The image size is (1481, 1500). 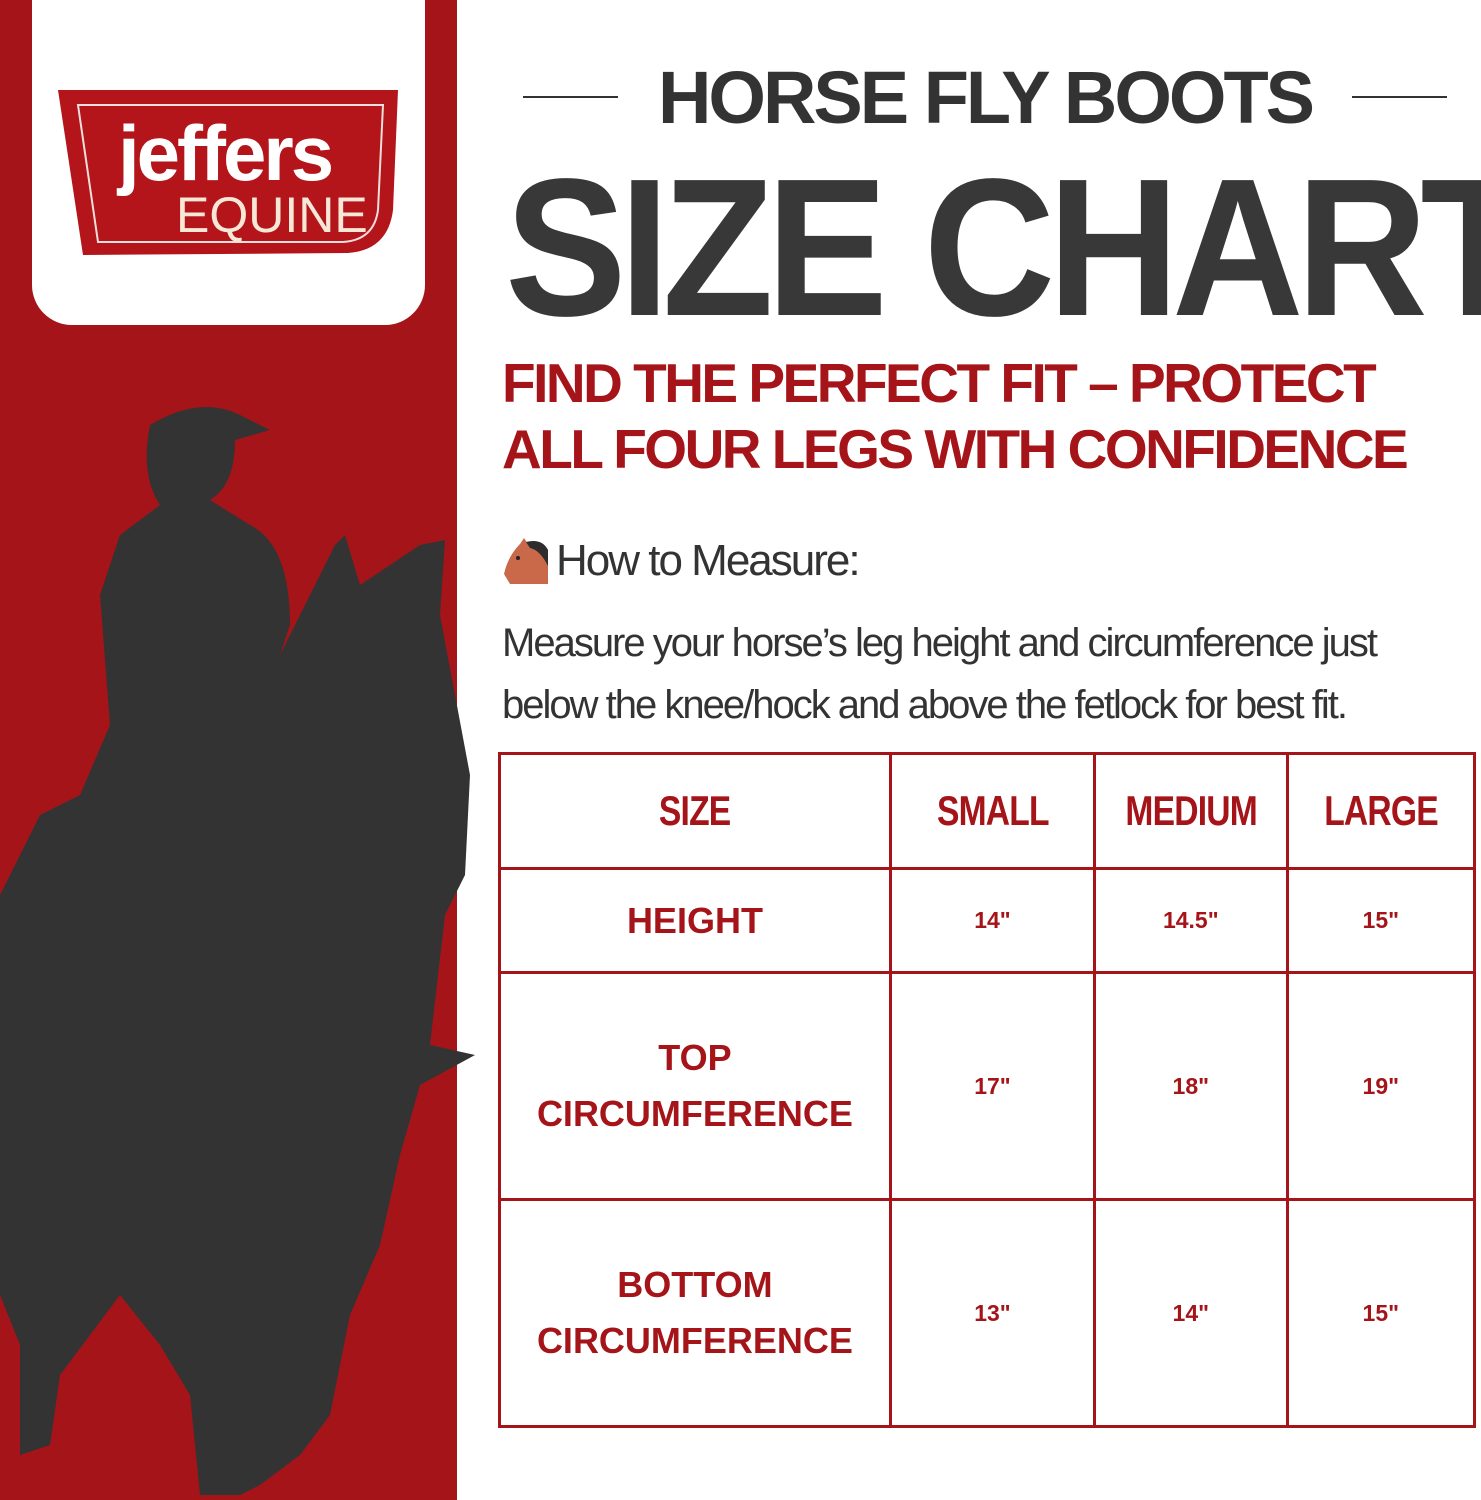 I want to click on divider-left, so click(x=570, y=97).